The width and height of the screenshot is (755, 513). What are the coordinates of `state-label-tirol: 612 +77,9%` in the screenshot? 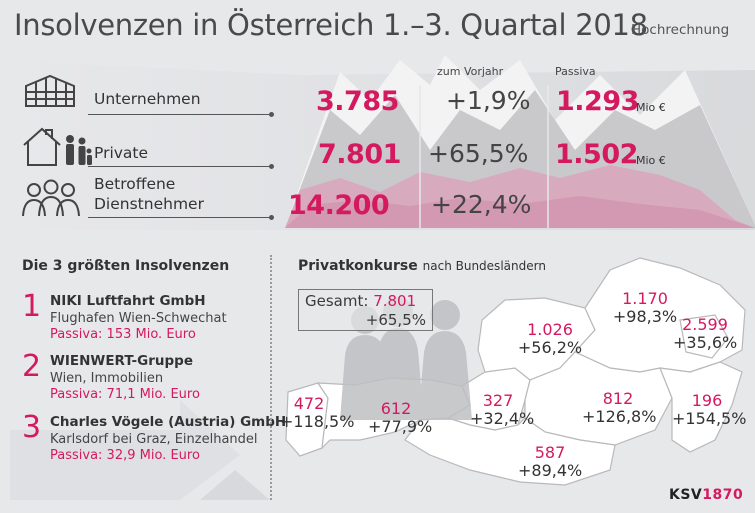 It's located at (400, 417).